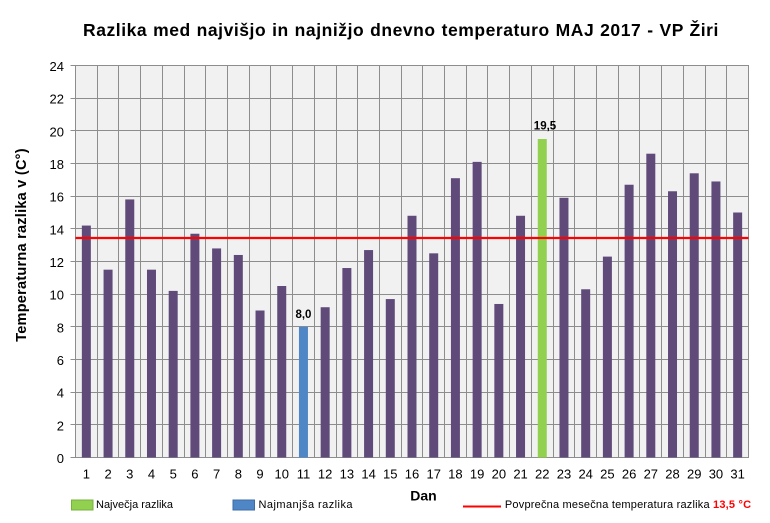 This screenshot has height=523, width=770. Describe the element at coordinates (129, 474) in the screenshot. I see `svg-text: 3` at that location.